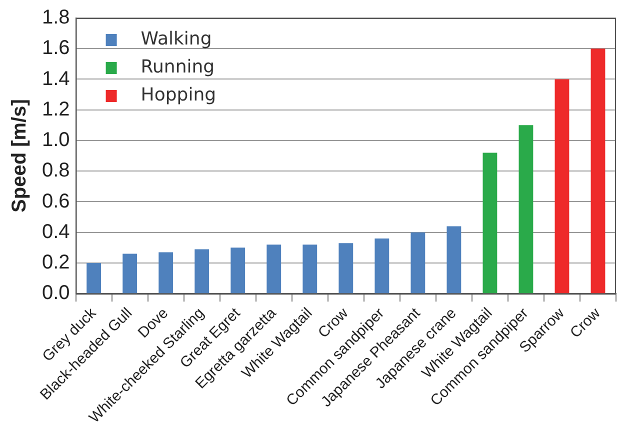  What do you see at coordinates (177, 67) in the screenshot?
I see `legend-label: Running` at bounding box center [177, 67].